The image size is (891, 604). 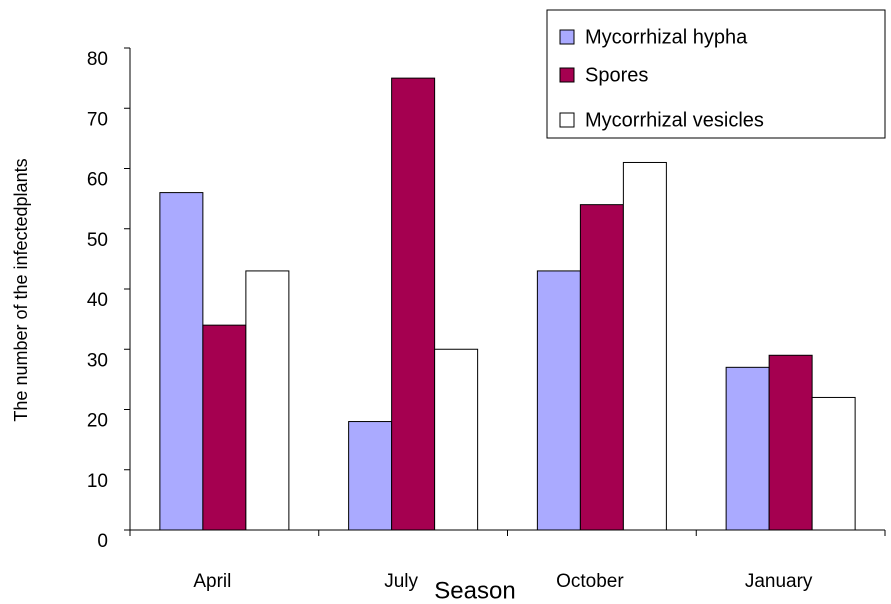 What do you see at coordinates (97, 421) in the screenshot?
I see `y-tick-label: 20` at bounding box center [97, 421].